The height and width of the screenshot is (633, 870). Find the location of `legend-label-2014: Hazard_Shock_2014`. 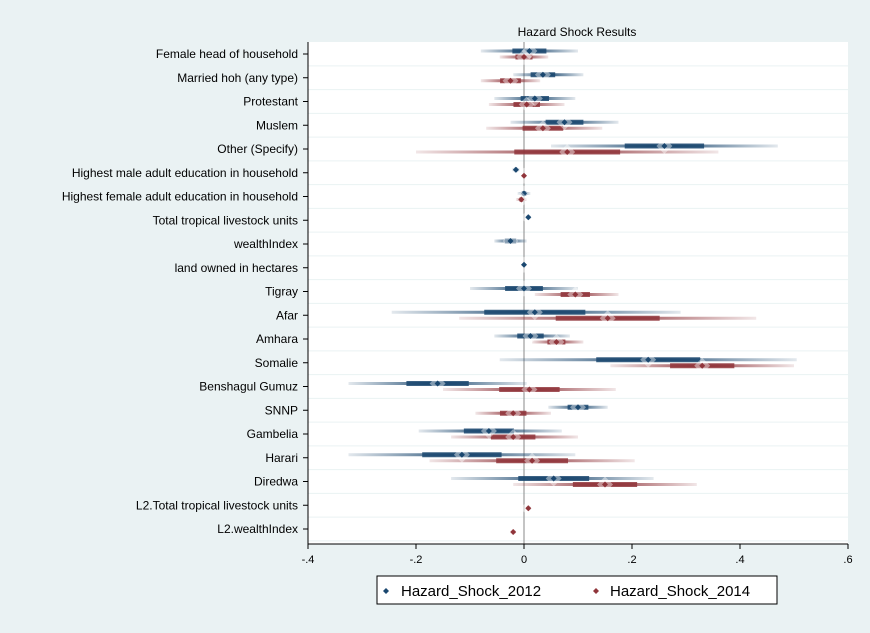

legend-label-2014: Hazard_Shock_2014 is located at coordinates (680, 591).